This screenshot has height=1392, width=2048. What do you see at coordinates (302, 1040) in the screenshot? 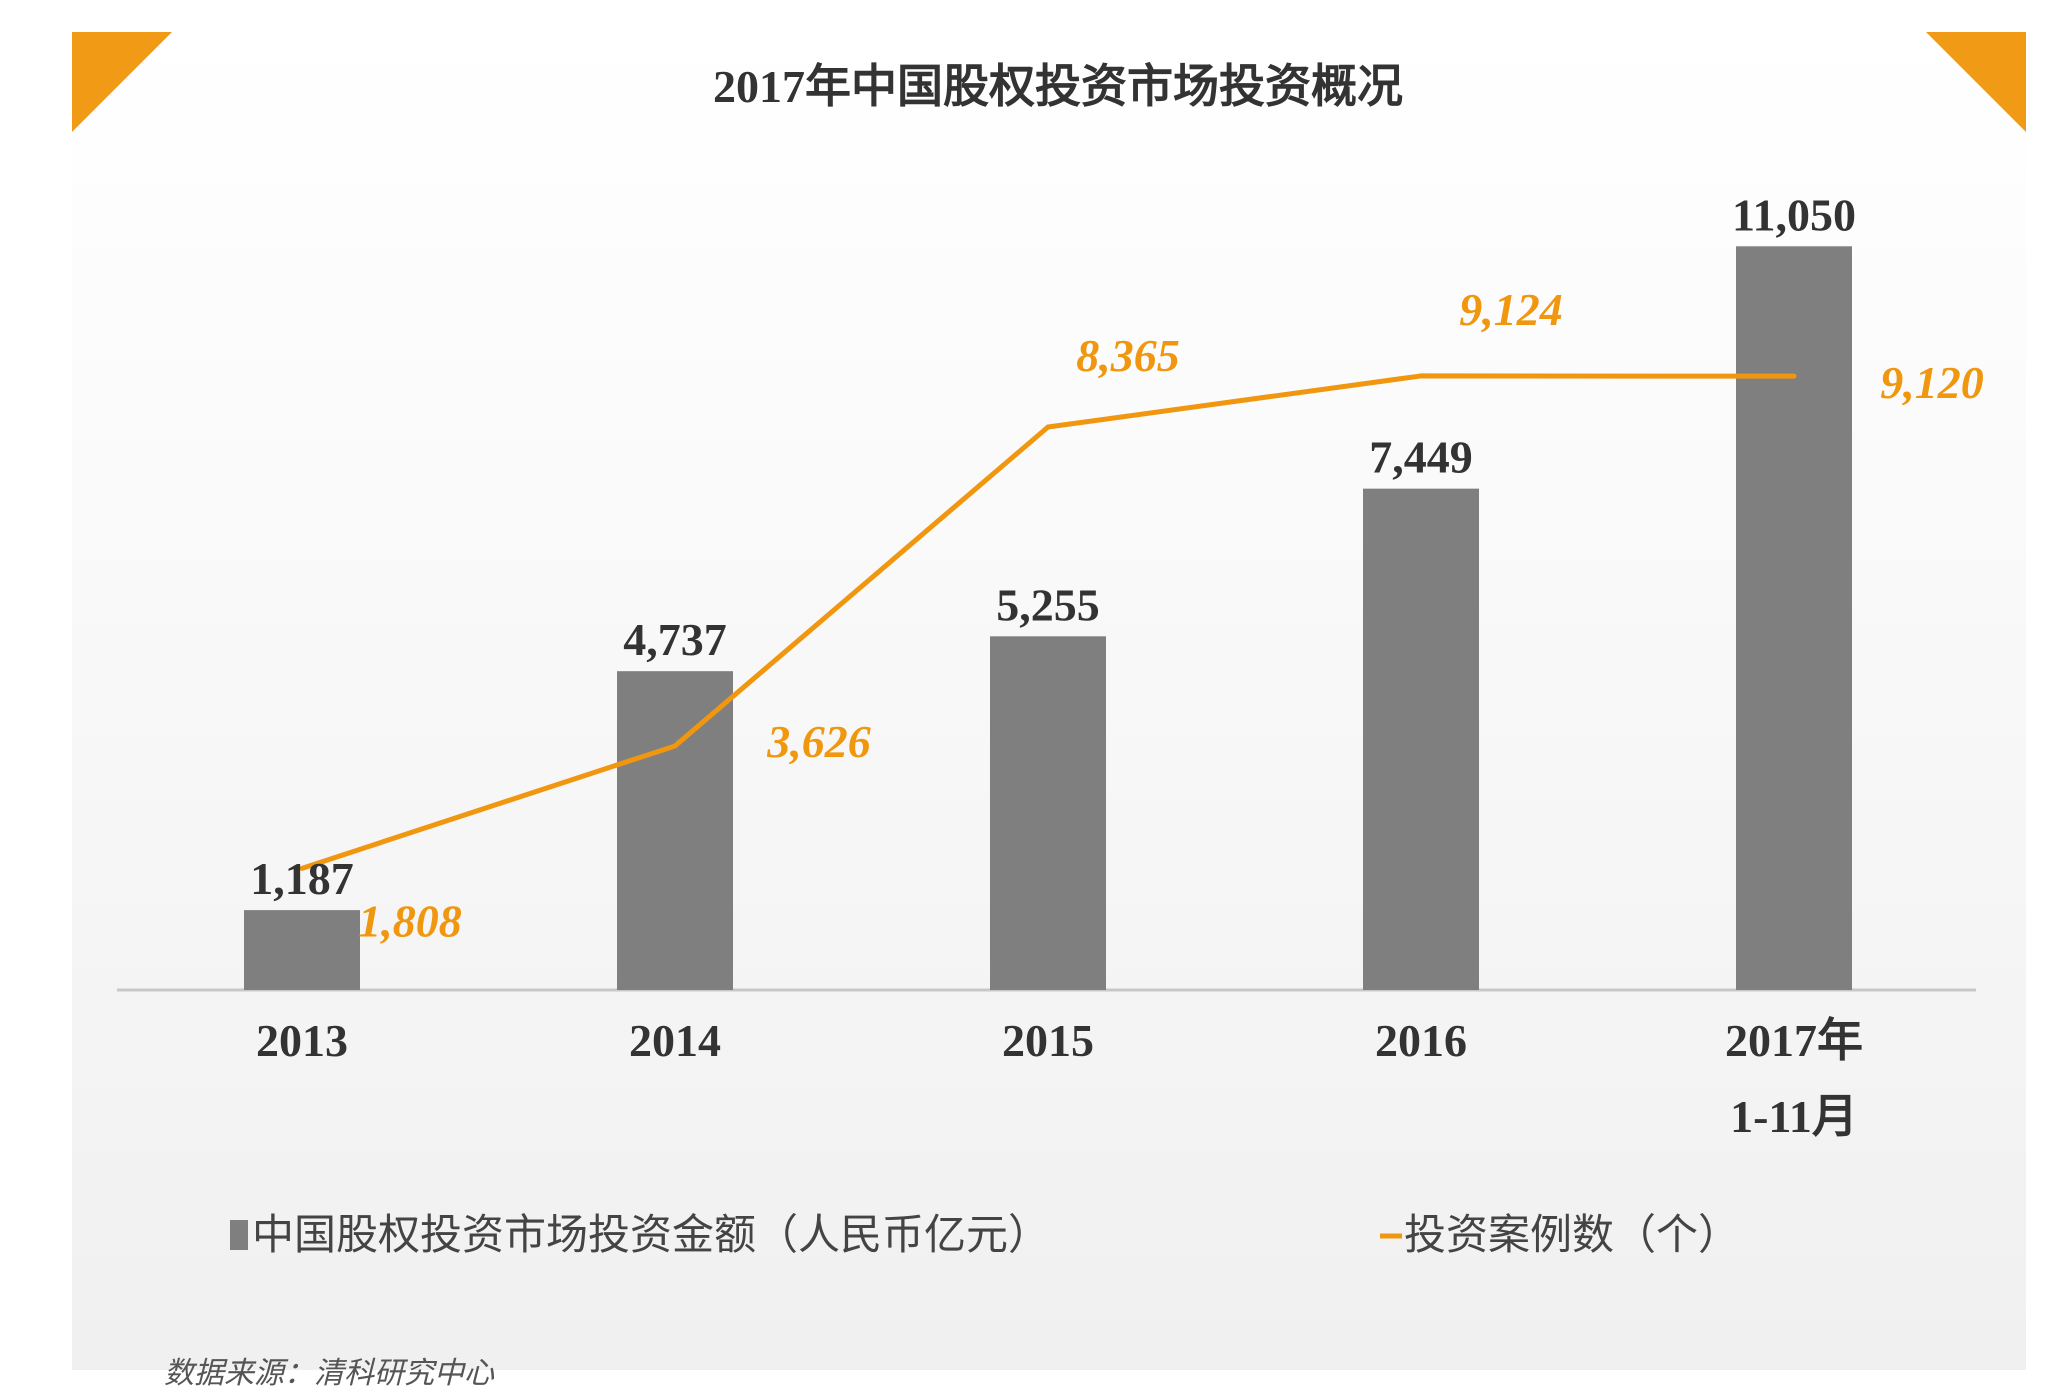
I see `x-tick-label: 2013` at bounding box center [302, 1040].